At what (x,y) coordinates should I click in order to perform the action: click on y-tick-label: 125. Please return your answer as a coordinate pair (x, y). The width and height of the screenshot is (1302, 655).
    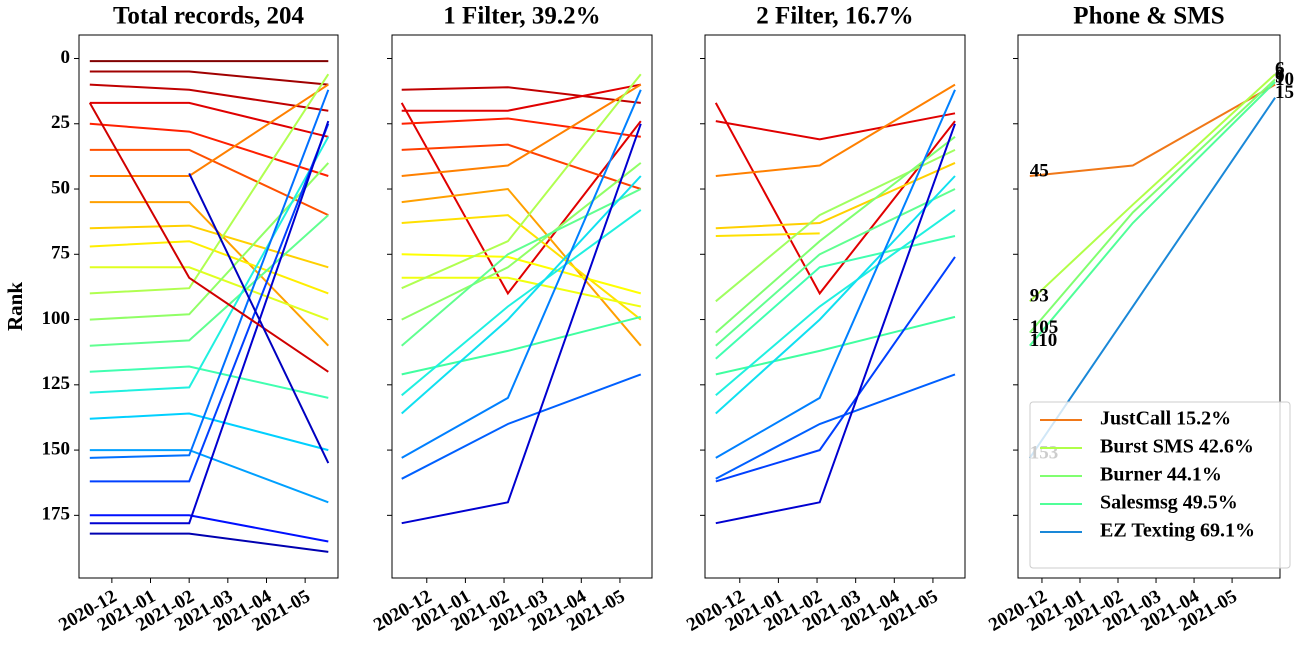
    Looking at the image, I should click on (56, 383).